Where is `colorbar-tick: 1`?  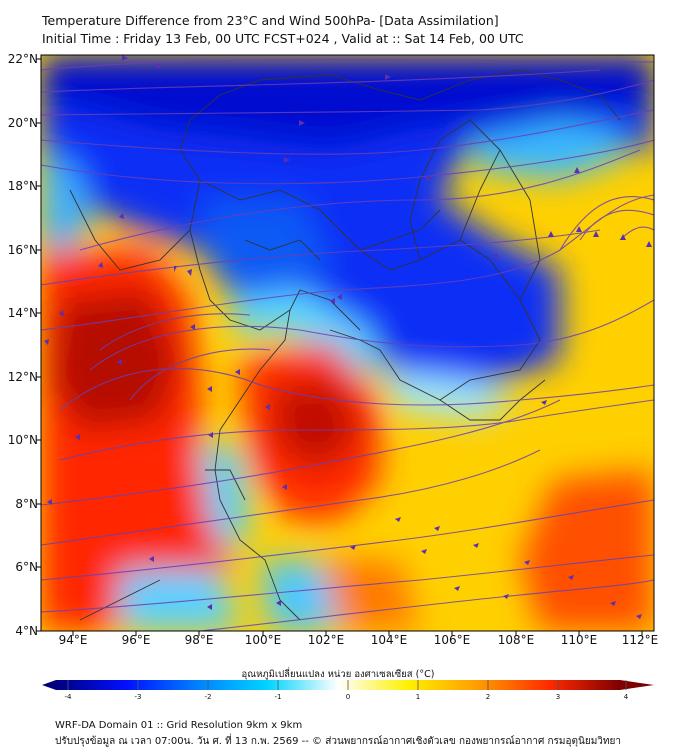
colorbar-tick: 1 is located at coordinates (418, 697).